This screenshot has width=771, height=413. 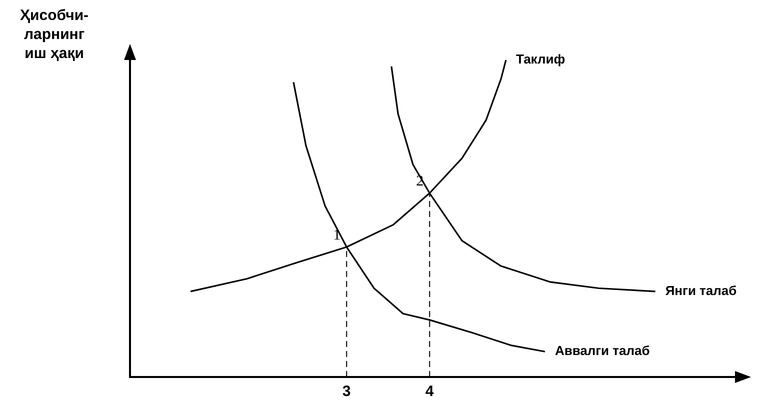 I want to click on x-tick-label: 4, so click(x=429, y=391).